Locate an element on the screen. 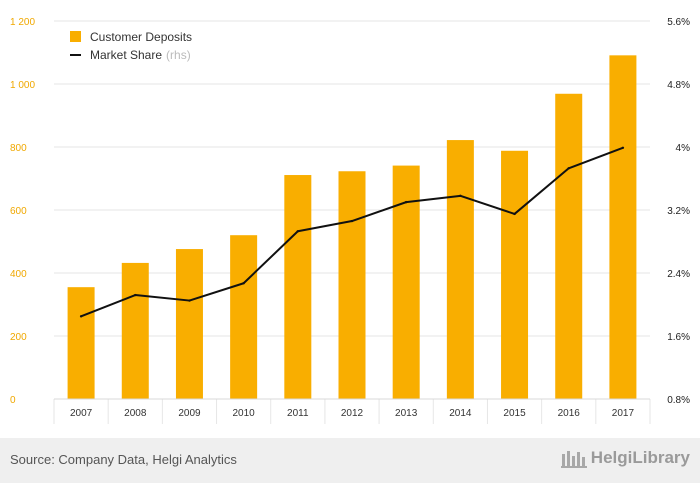  y-right-tick-label: 0.8% is located at coordinates (678, 400).